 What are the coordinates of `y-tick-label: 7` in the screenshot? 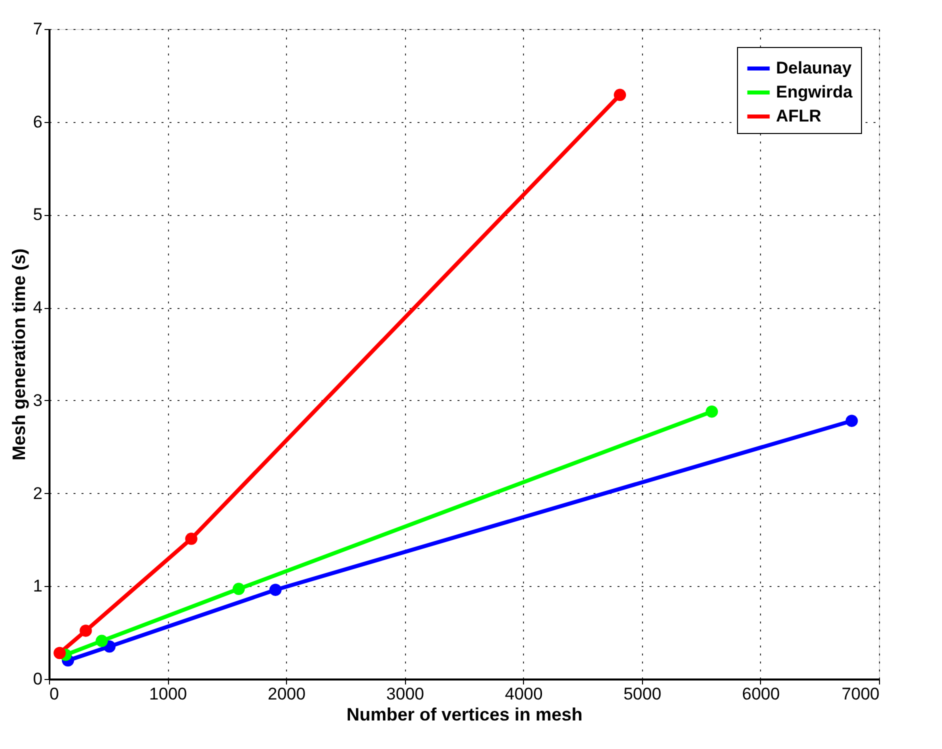 It's located at (37, 29).